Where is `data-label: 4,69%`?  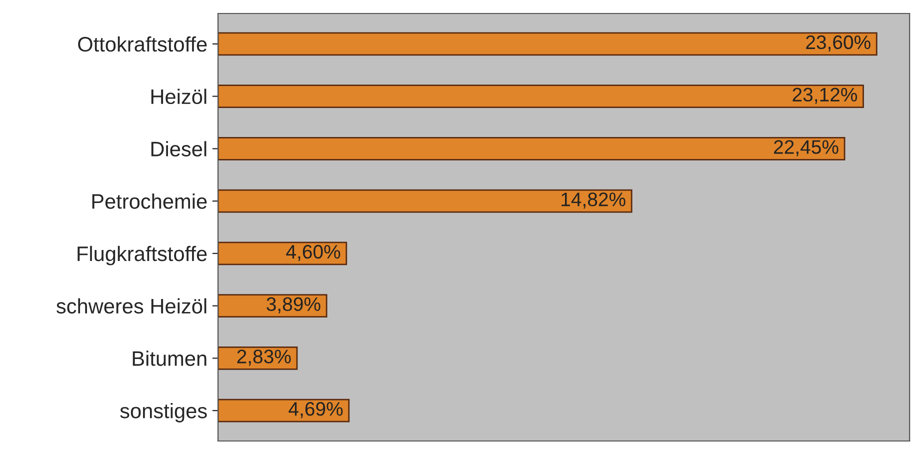
data-label: 4,69% is located at coordinates (315, 410).